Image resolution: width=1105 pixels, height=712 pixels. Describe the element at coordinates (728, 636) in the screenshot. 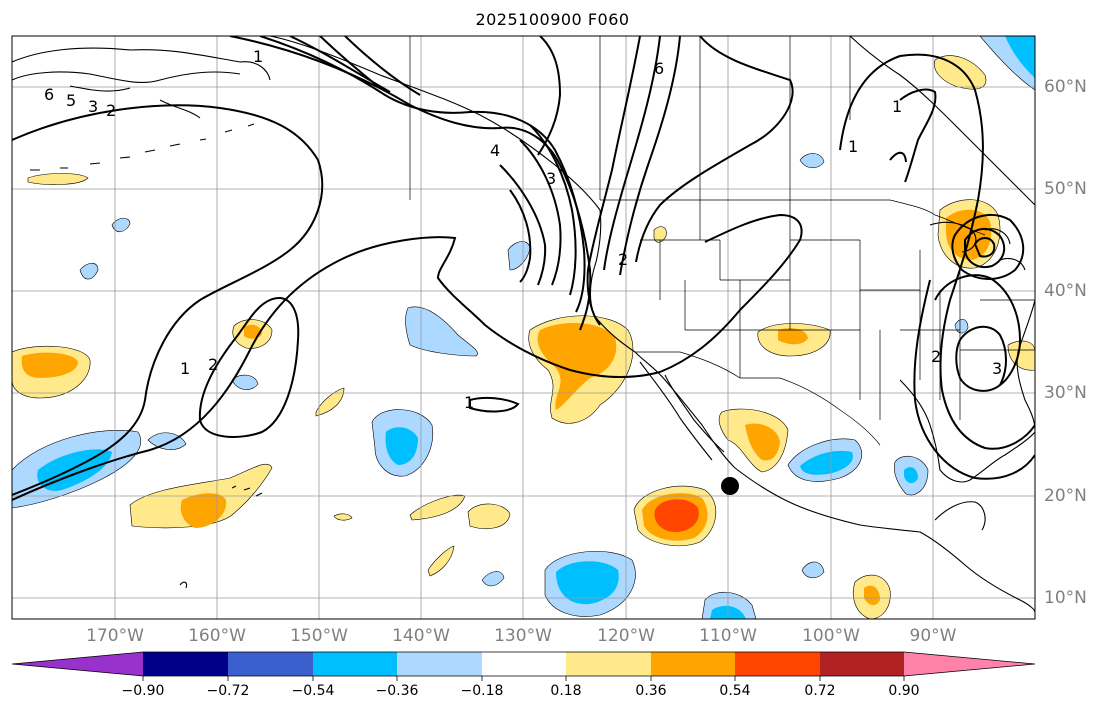

I see `longitude-label: 110°W` at that location.